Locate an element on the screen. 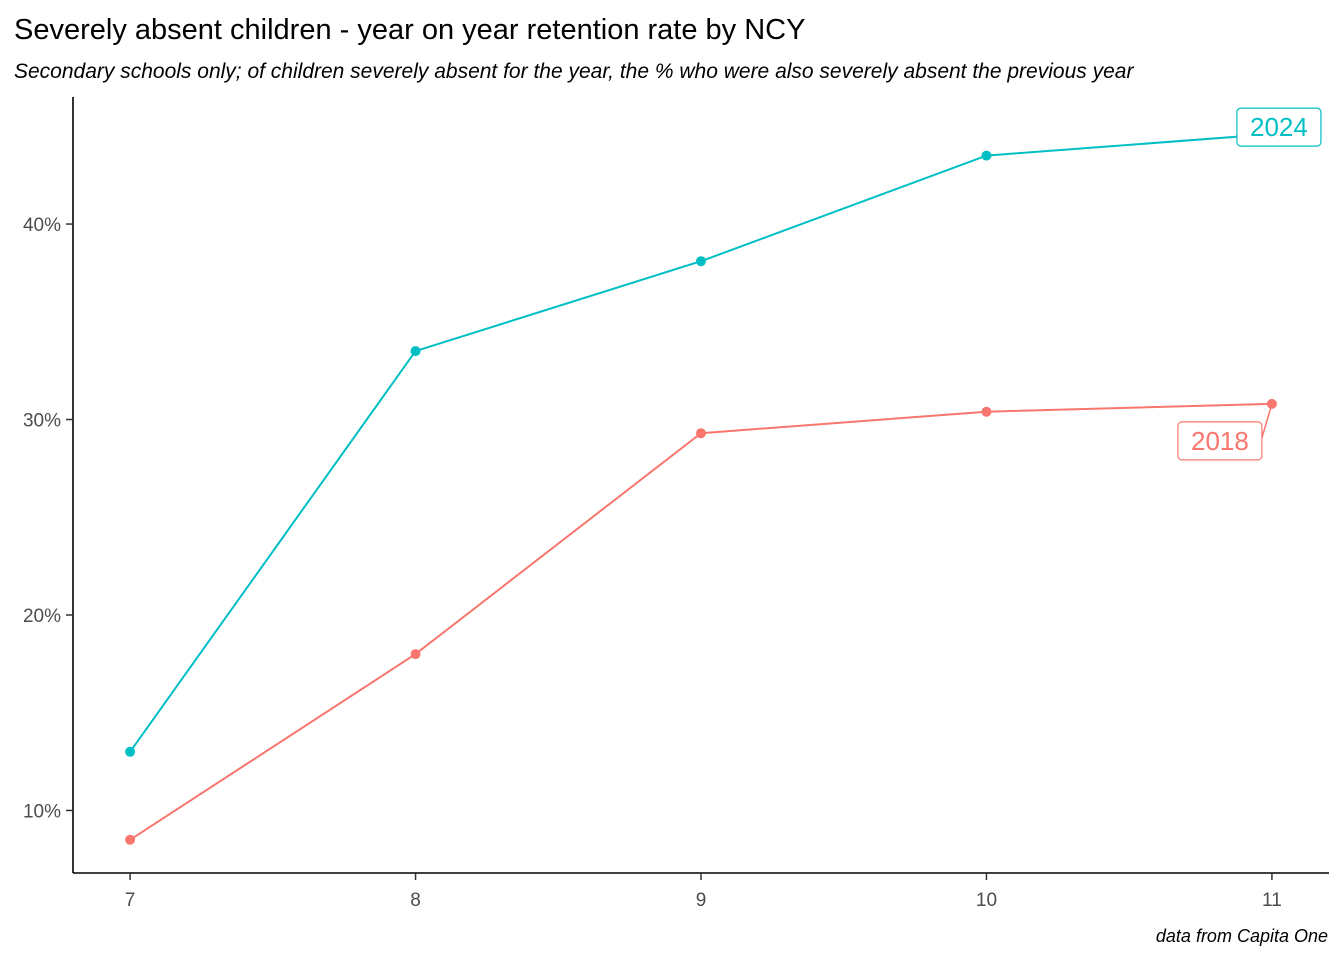  x-tick-label: 10 is located at coordinates (986, 900).